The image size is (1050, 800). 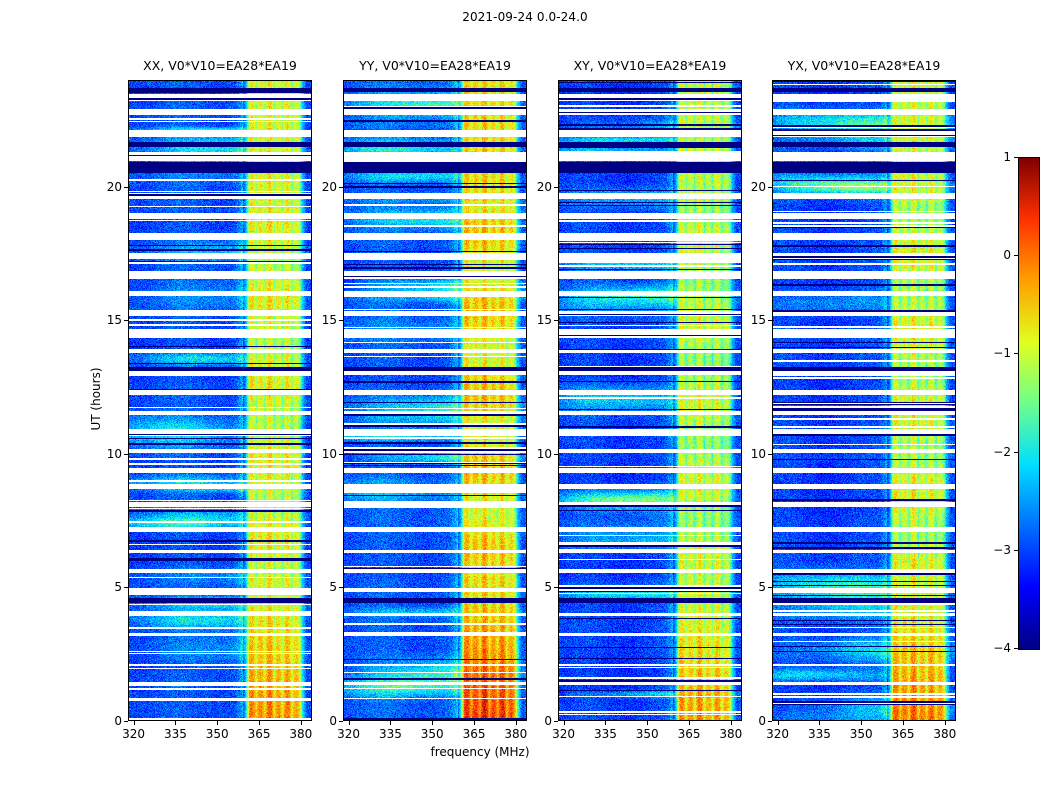 What do you see at coordinates (220, 400) in the screenshot?
I see `dynamic-spectrum-xx` at bounding box center [220, 400].